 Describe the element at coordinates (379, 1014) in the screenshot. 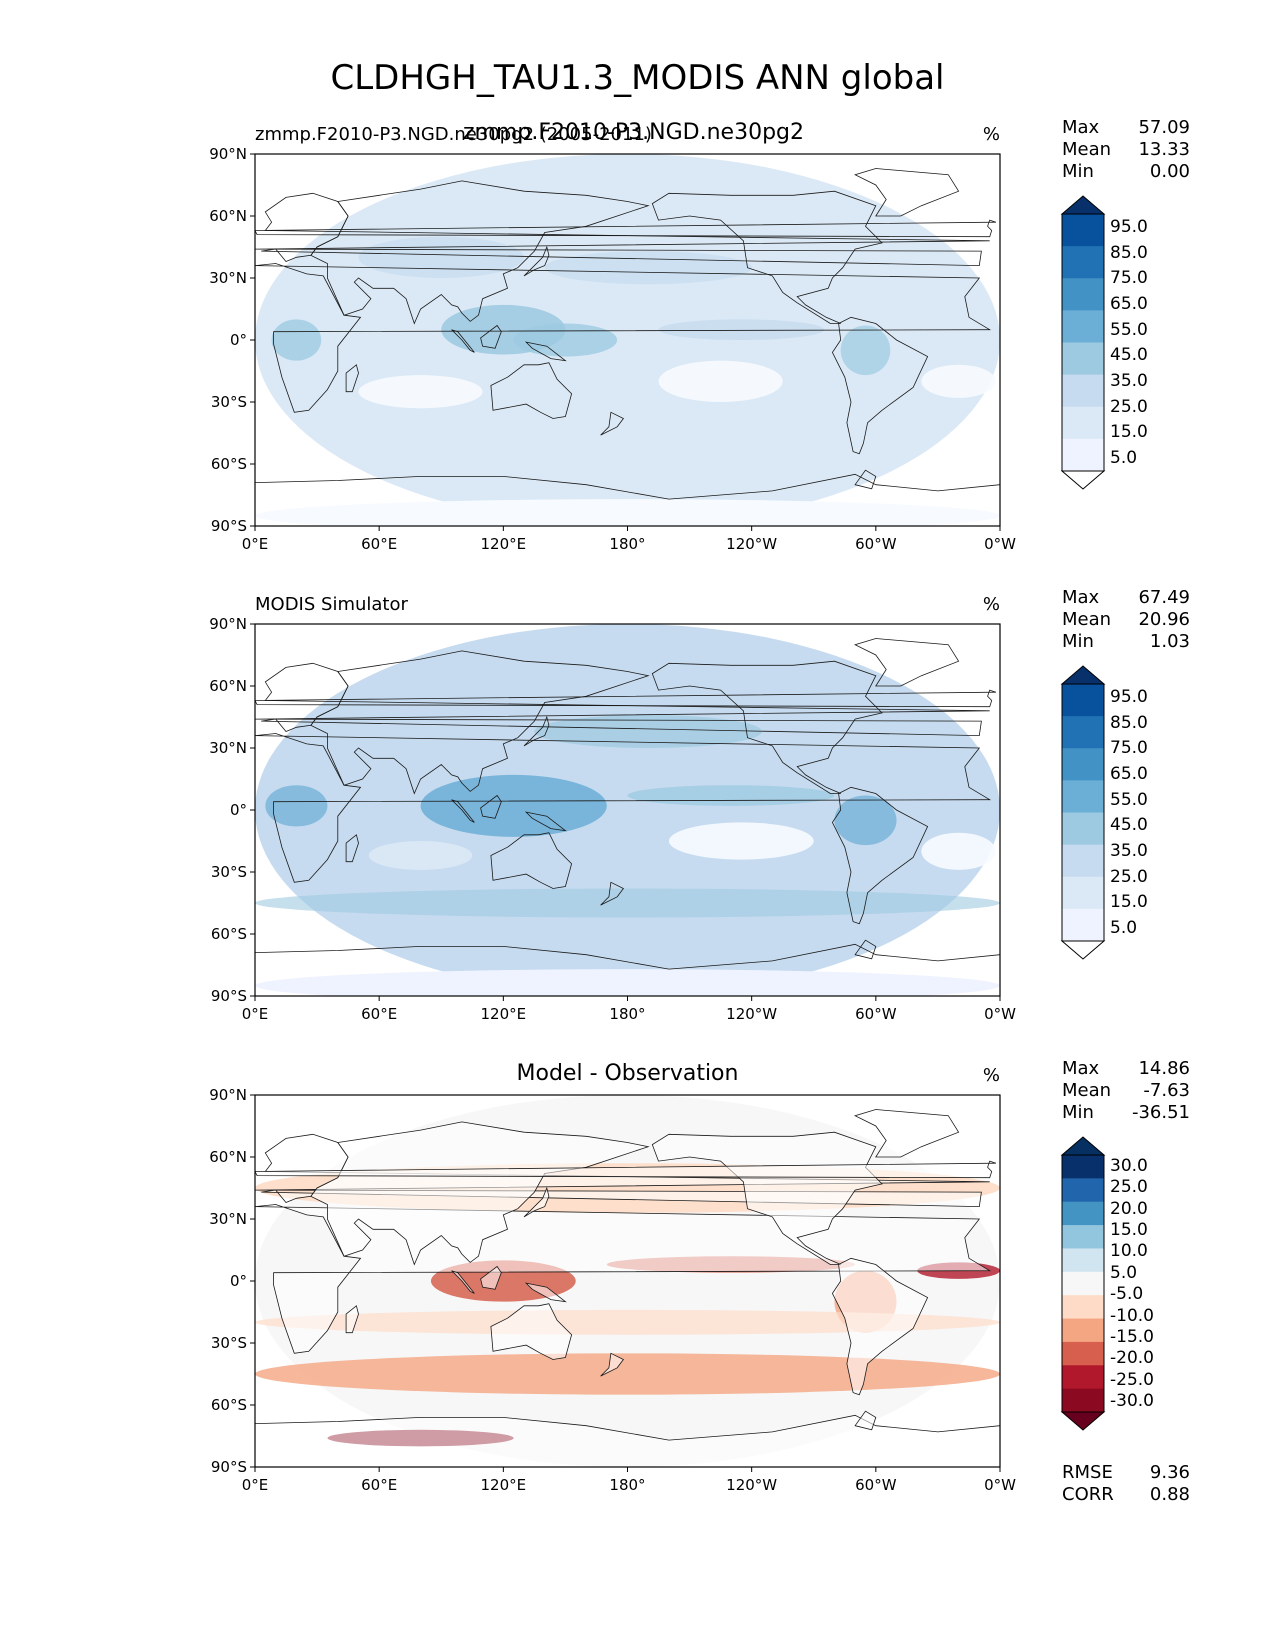

I see `x-tick-label: 60°E` at that location.